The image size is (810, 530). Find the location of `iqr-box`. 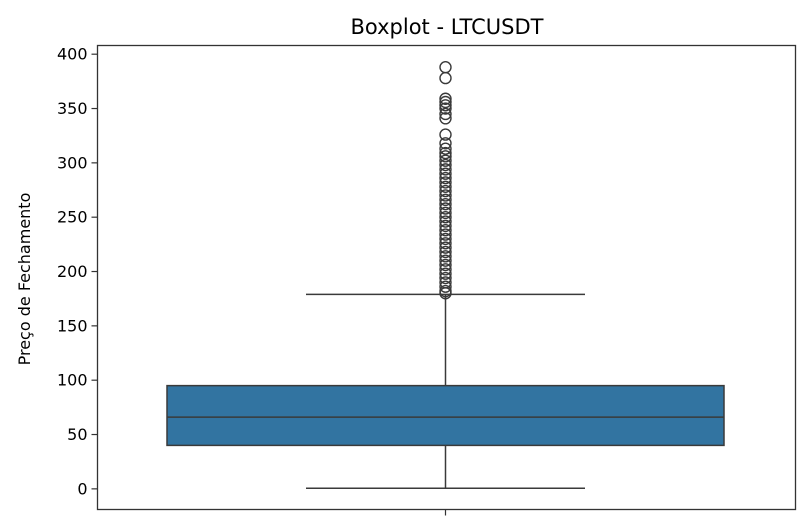

iqr-box is located at coordinates (445, 415).